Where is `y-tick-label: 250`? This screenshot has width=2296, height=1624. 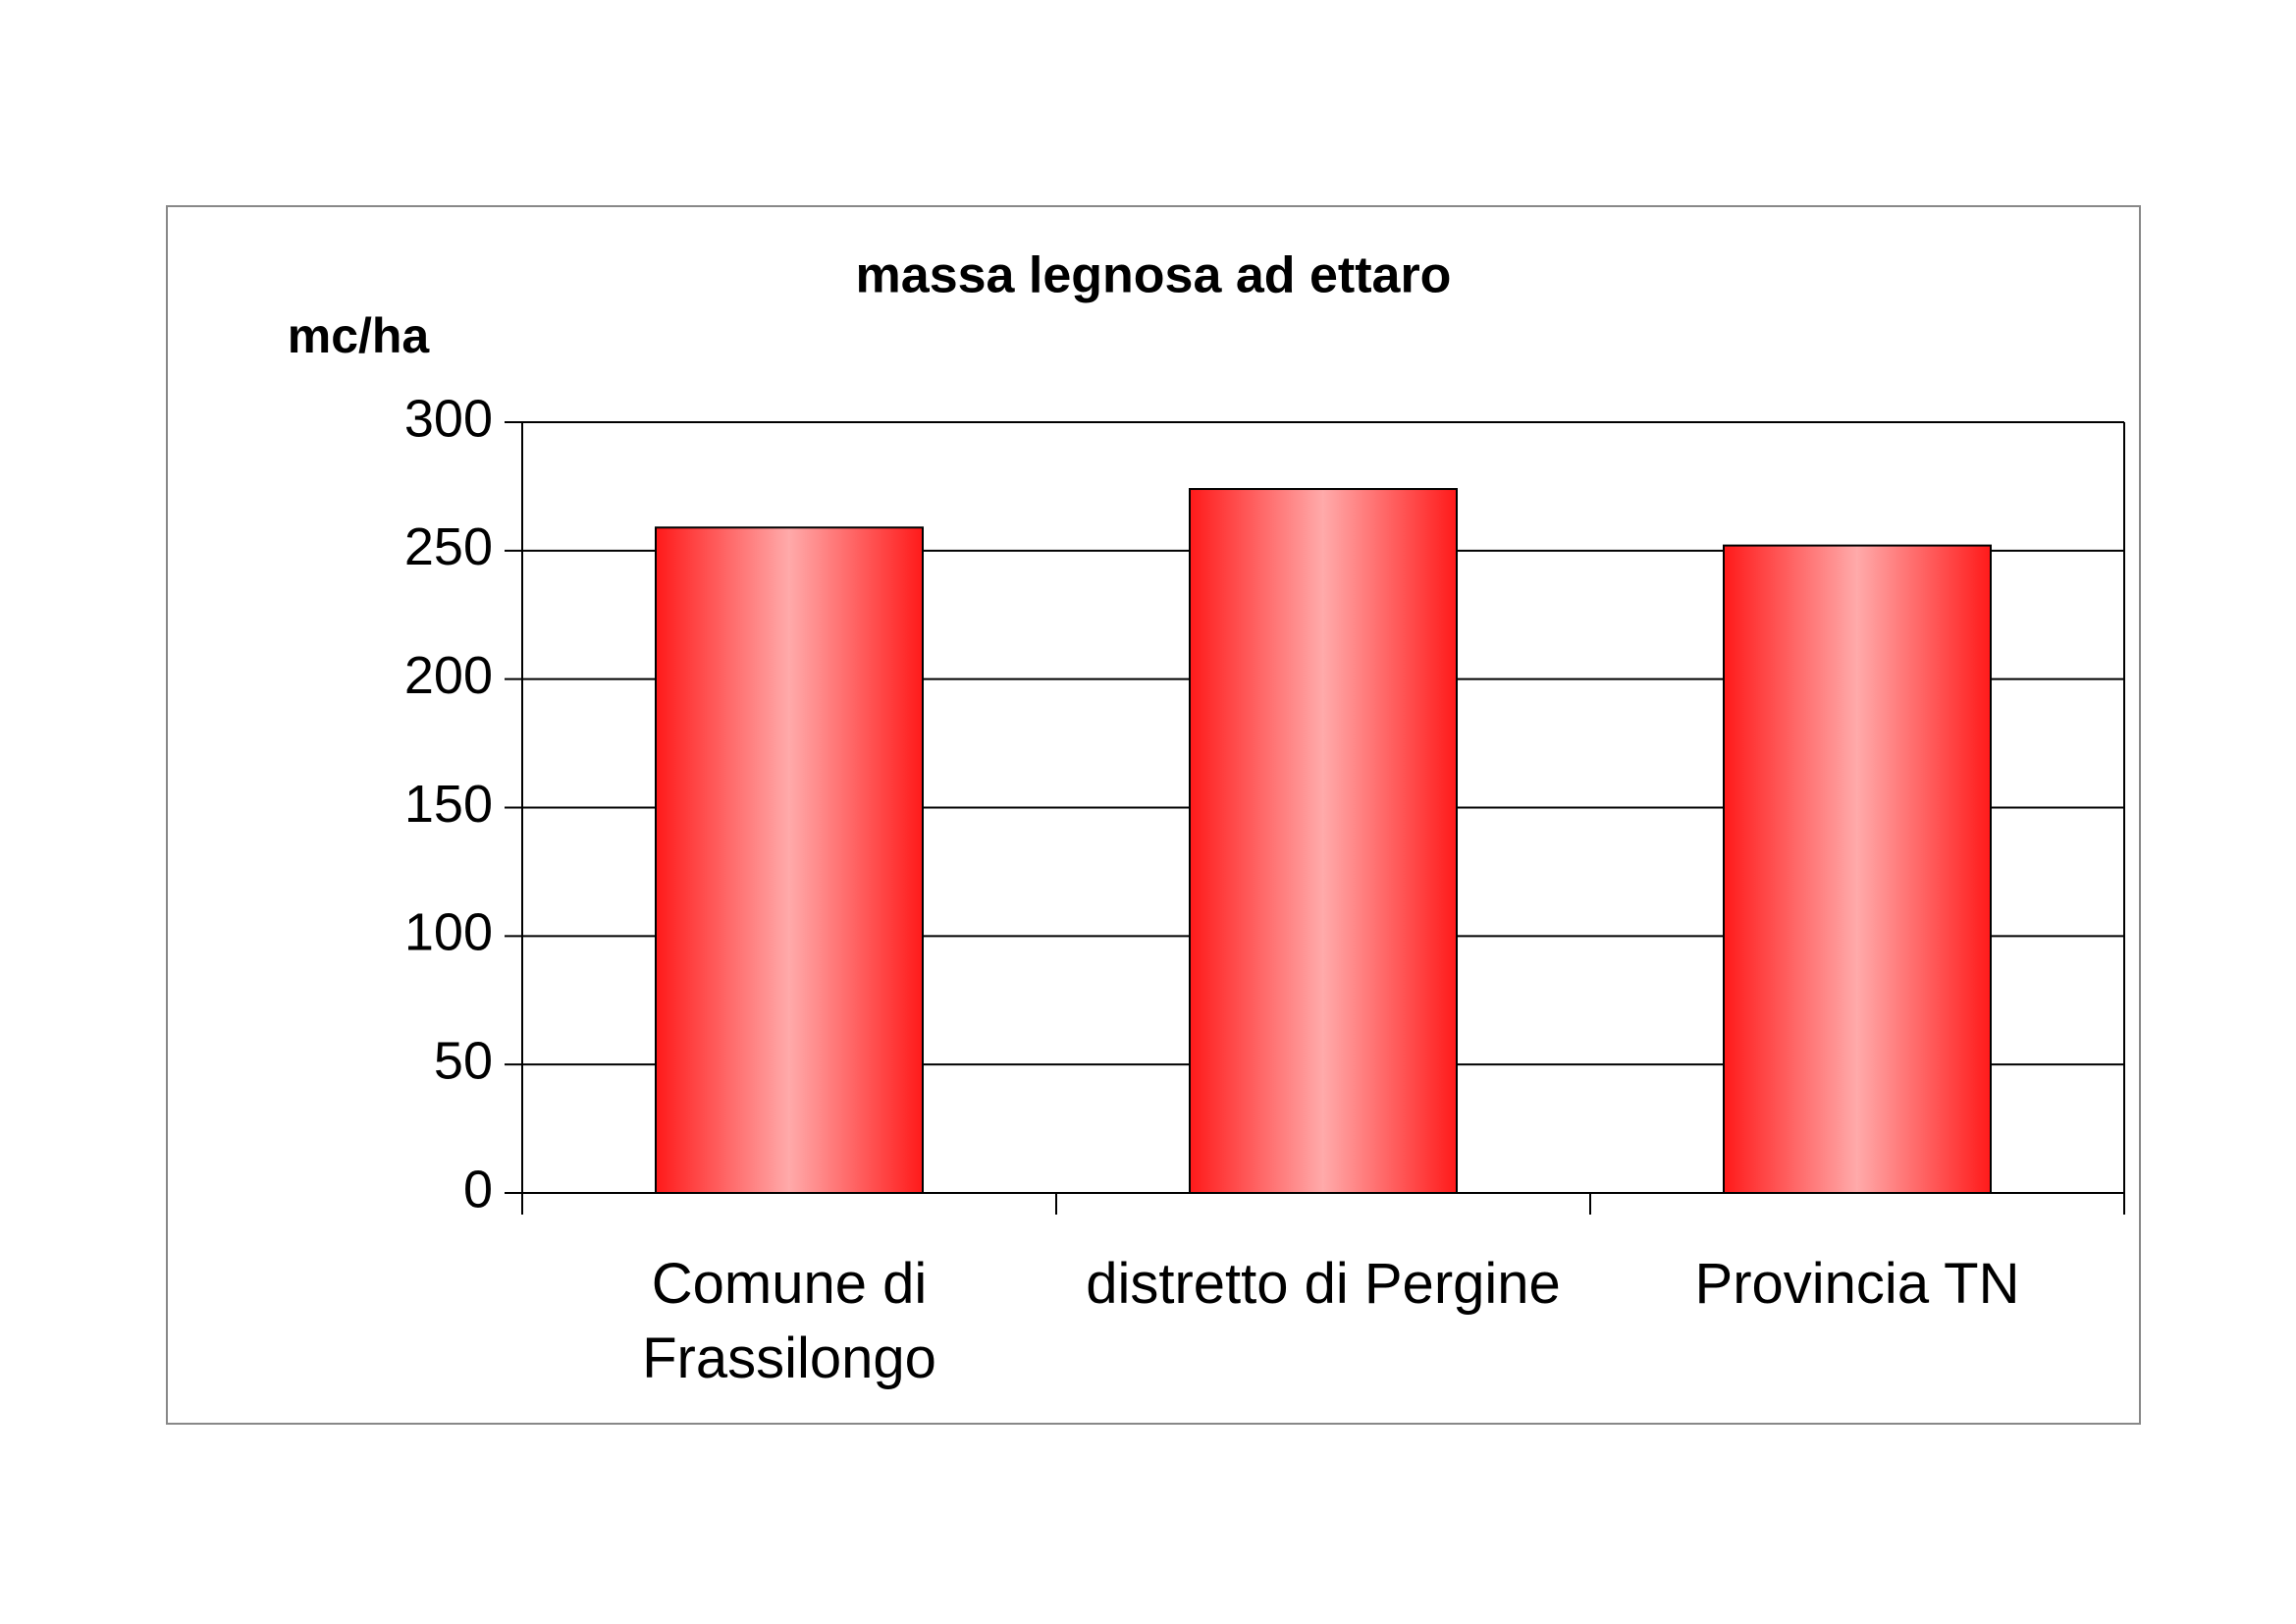 y-tick-label: 250 is located at coordinates (448, 546).